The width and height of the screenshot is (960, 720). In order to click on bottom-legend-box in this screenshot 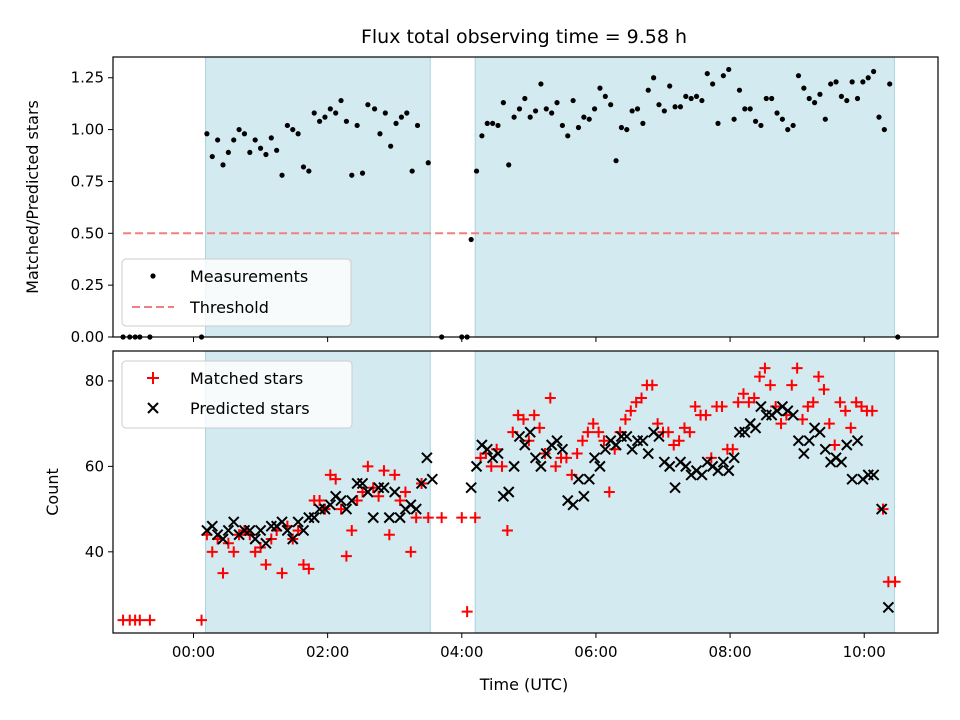, I will do `click(237, 394)`.